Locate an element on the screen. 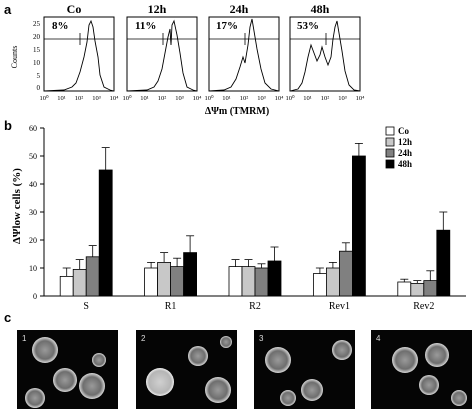  histogram-percent: 8% is located at coordinates (60, 26).